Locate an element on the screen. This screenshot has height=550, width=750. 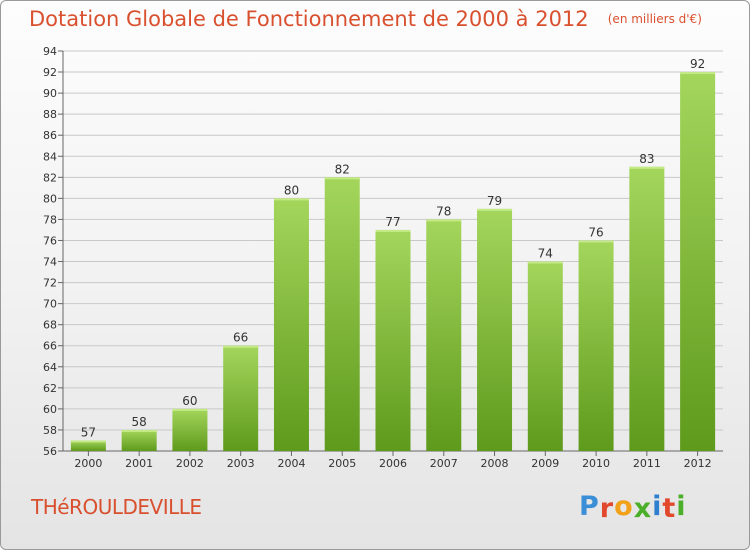
bar-value-label: 82 is located at coordinates (342, 169).